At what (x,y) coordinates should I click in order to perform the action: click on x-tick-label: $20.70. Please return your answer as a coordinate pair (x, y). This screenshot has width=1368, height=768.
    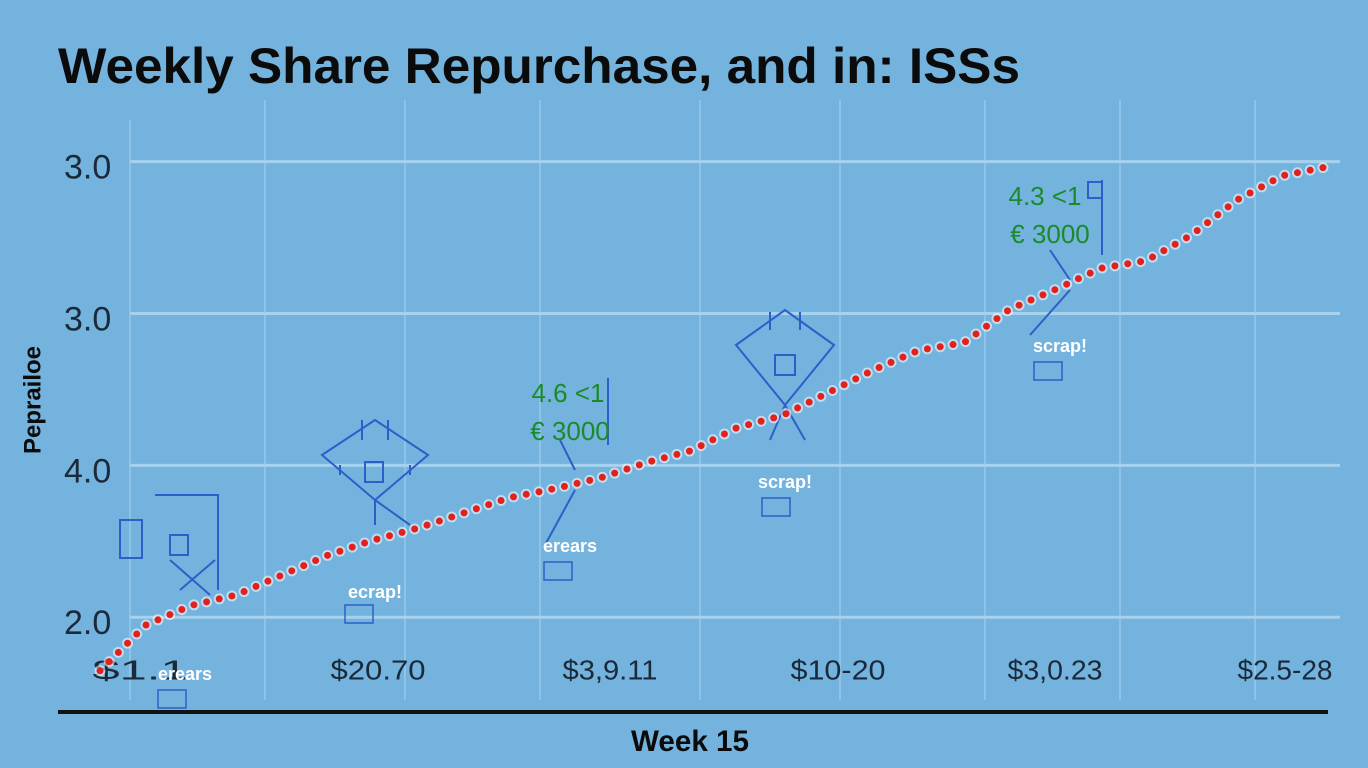
    Looking at the image, I should click on (378, 669).